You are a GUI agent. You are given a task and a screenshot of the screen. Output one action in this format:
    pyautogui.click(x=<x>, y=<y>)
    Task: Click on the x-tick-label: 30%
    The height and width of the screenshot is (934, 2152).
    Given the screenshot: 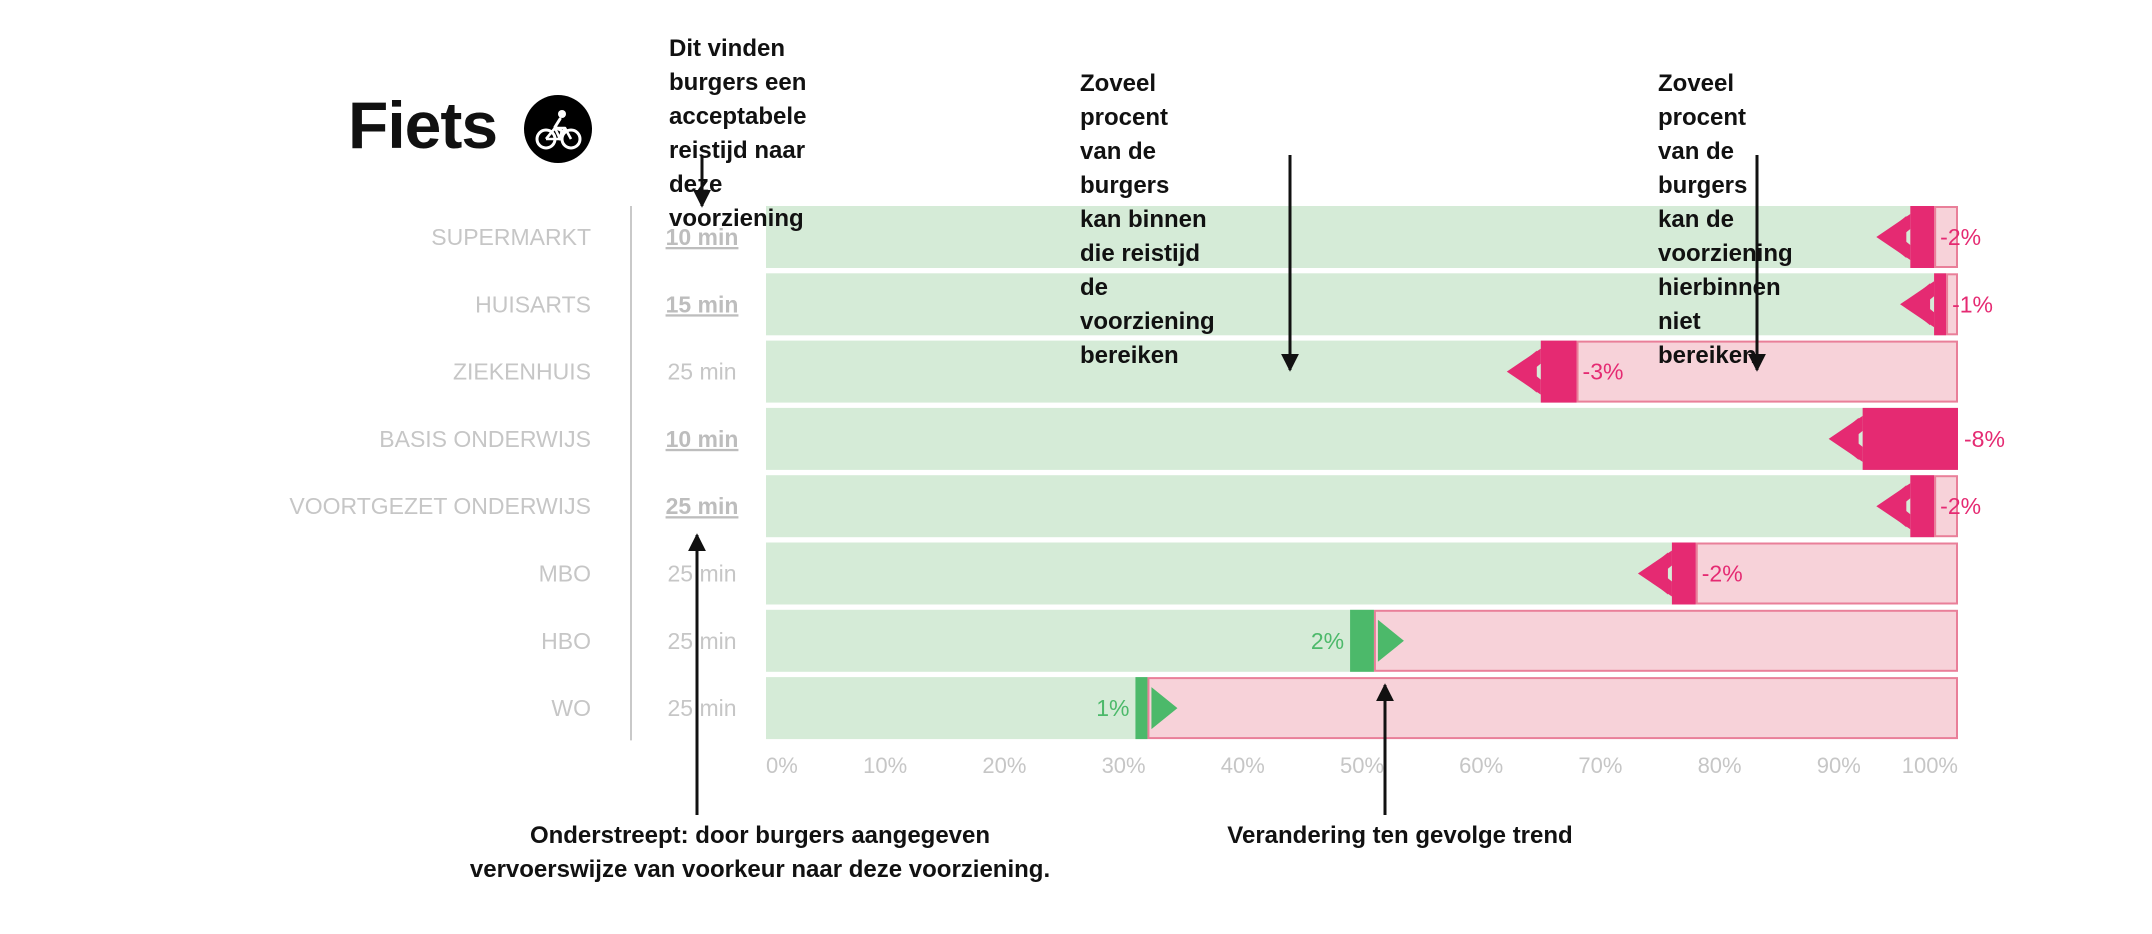 What is the action you would take?
    pyautogui.click(x=1124, y=765)
    